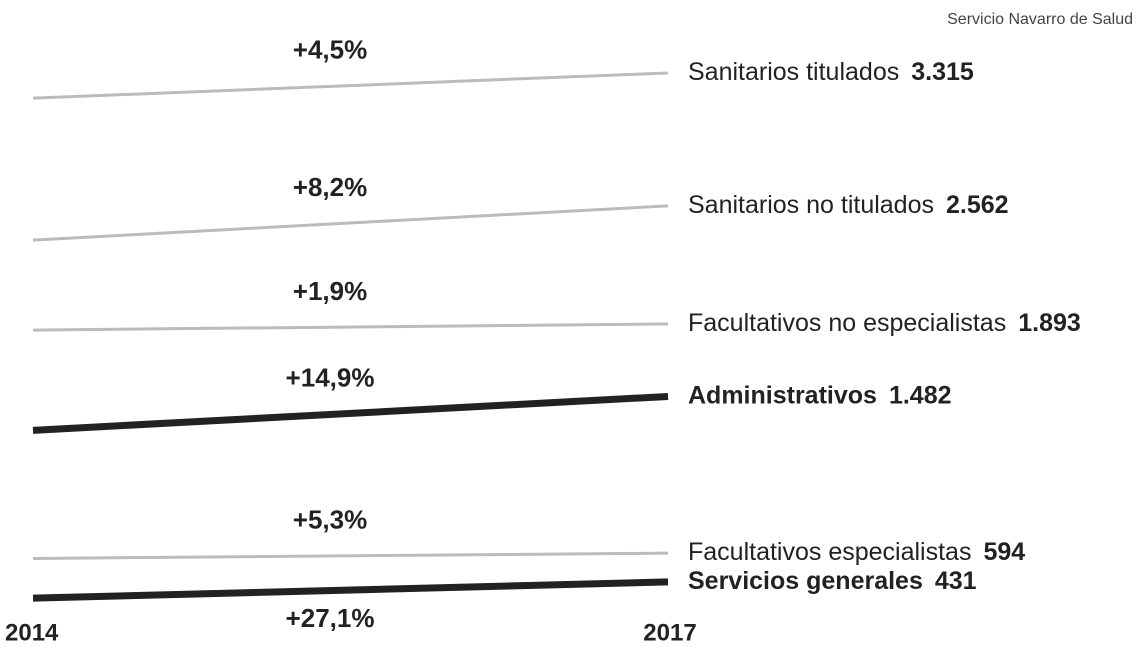  I want to click on series-label: Sanitarios no titulados 2.562, so click(848, 204).